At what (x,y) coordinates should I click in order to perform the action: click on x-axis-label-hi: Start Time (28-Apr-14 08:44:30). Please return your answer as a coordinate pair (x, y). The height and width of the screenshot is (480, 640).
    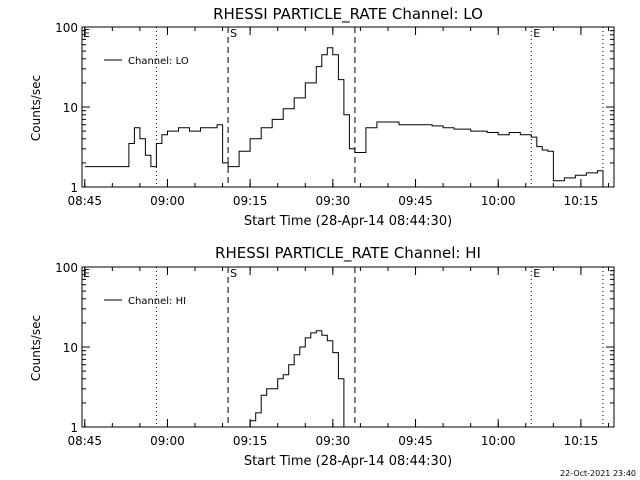
    Looking at the image, I should click on (348, 461).